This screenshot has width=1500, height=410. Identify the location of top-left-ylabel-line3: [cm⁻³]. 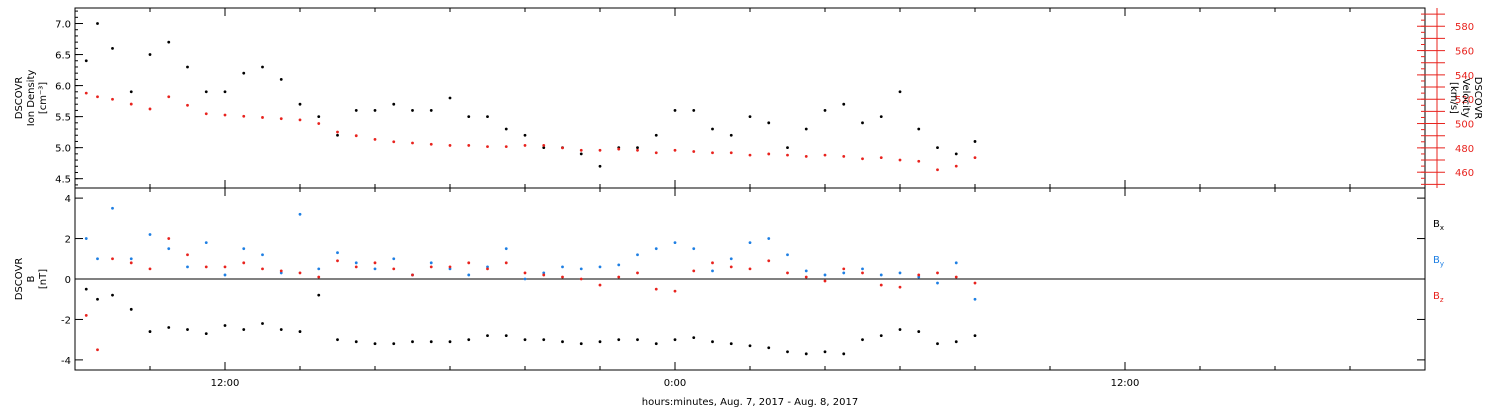
(43, 98).